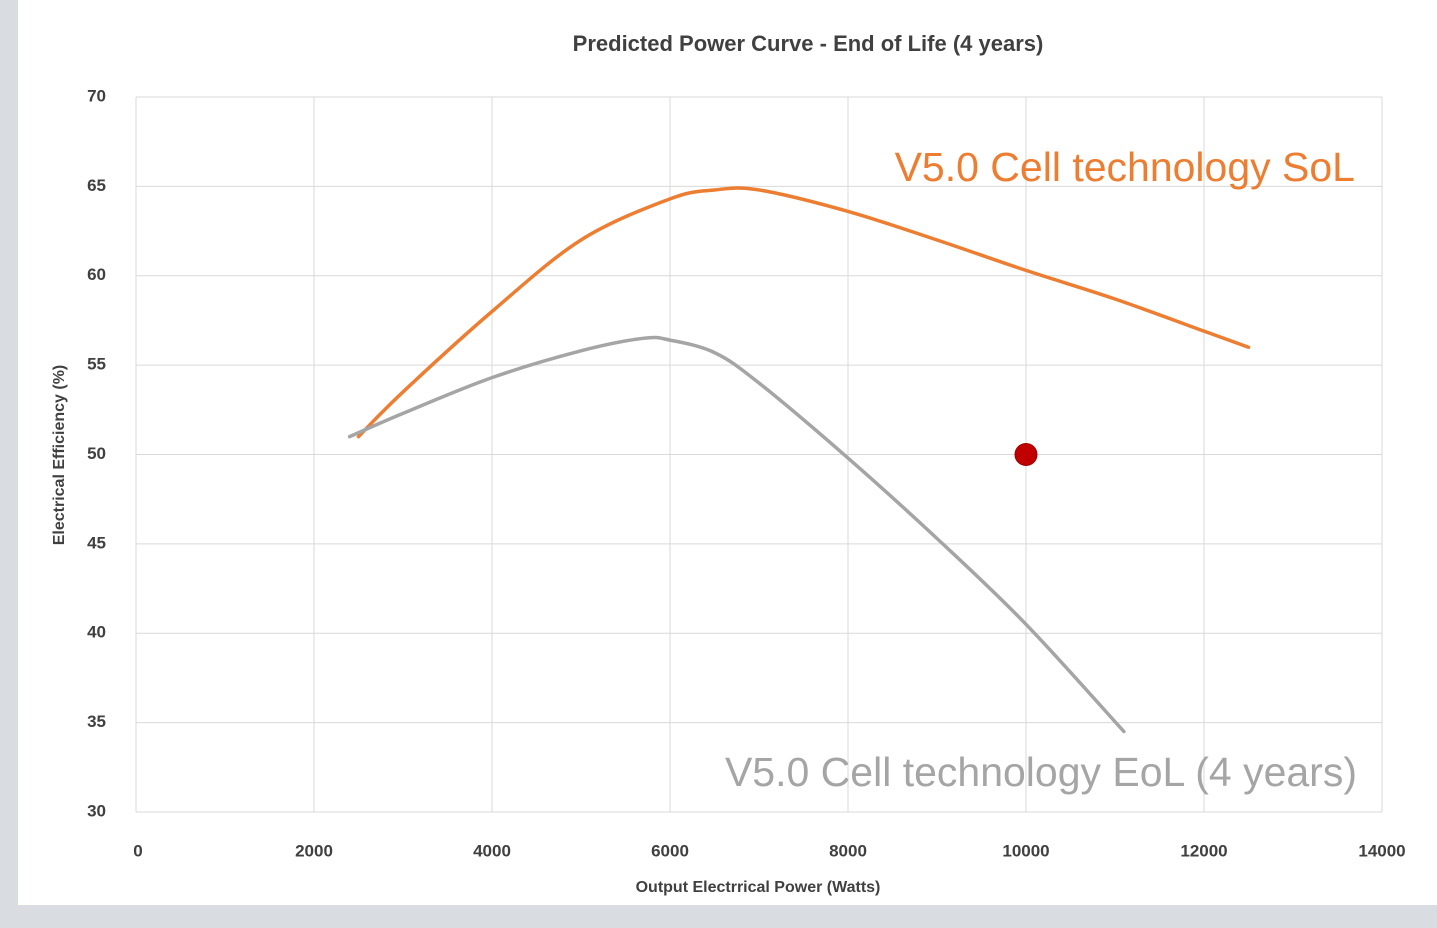  What do you see at coordinates (96, 542) in the screenshot?
I see `y-tick-label: 45` at bounding box center [96, 542].